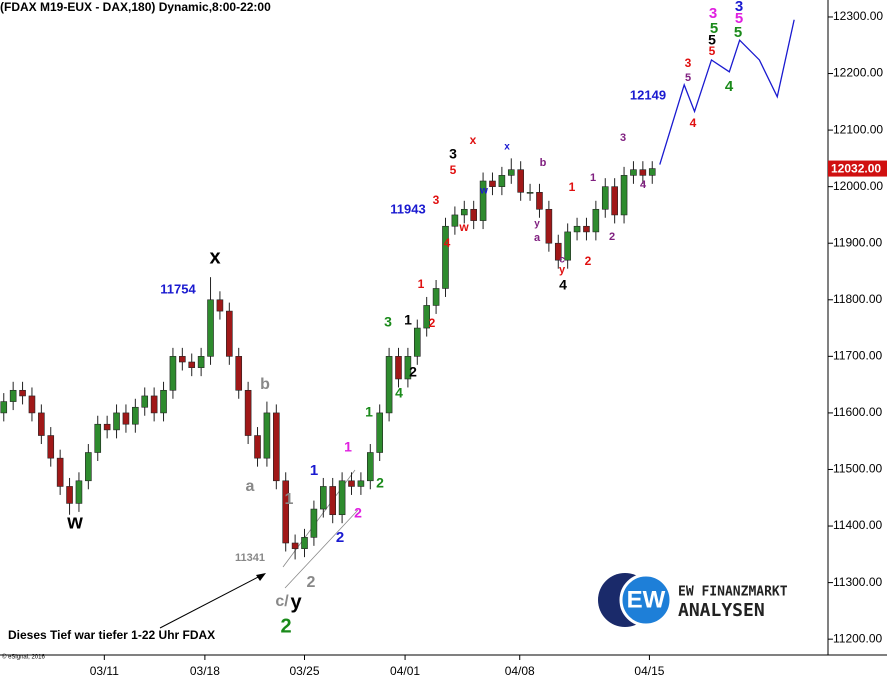 The image size is (887, 680). What do you see at coordinates (857, 299) in the screenshot?
I see `y-tick-label: 11800.00` at bounding box center [857, 299].